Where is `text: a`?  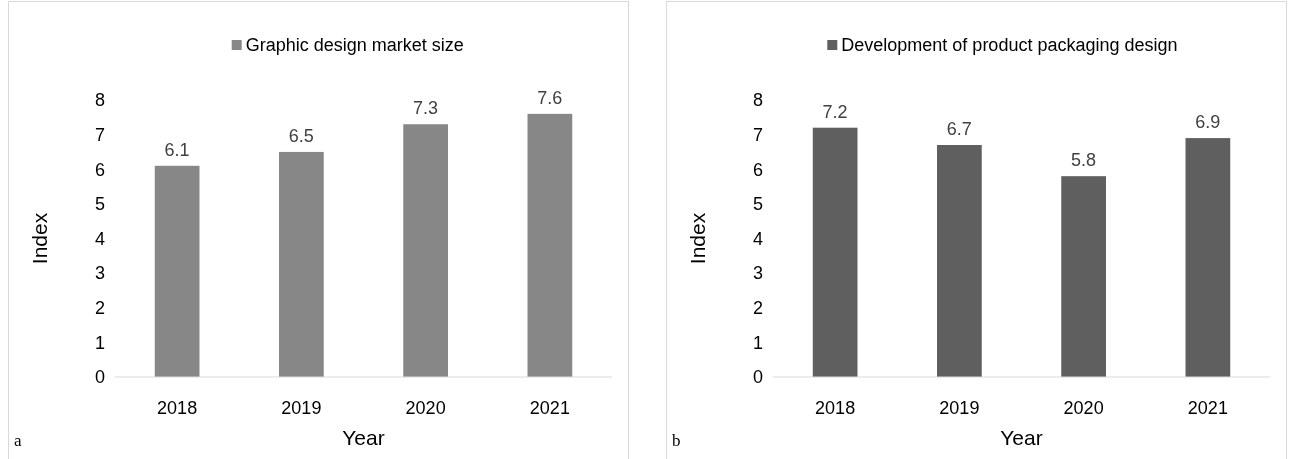 text: a is located at coordinates (18, 440).